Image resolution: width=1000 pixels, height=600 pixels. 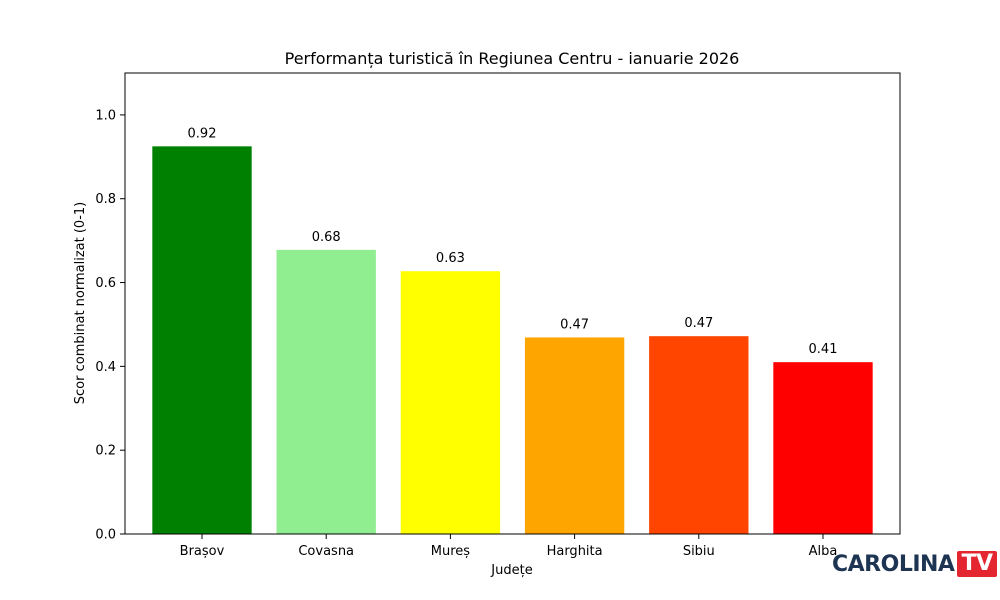 What do you see at coordinates (893, 564) in the screenshot?
I see `logo-main-text: CAROLINA` at bounding box center [893, 564].